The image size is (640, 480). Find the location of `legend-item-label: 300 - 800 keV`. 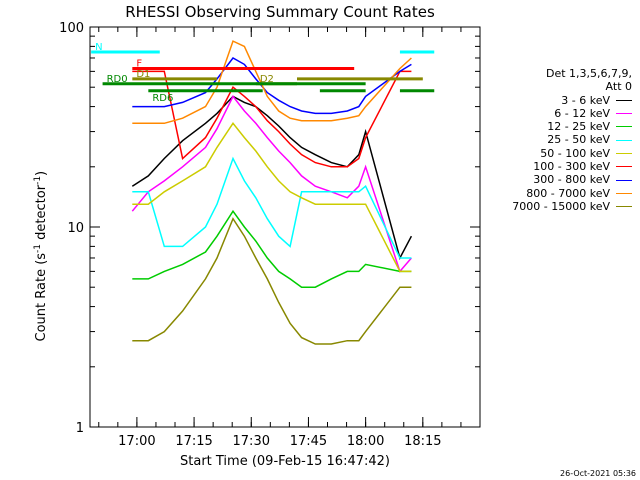

legend-item-label: 300 - 800 keV is located at coordinates (571, 180).